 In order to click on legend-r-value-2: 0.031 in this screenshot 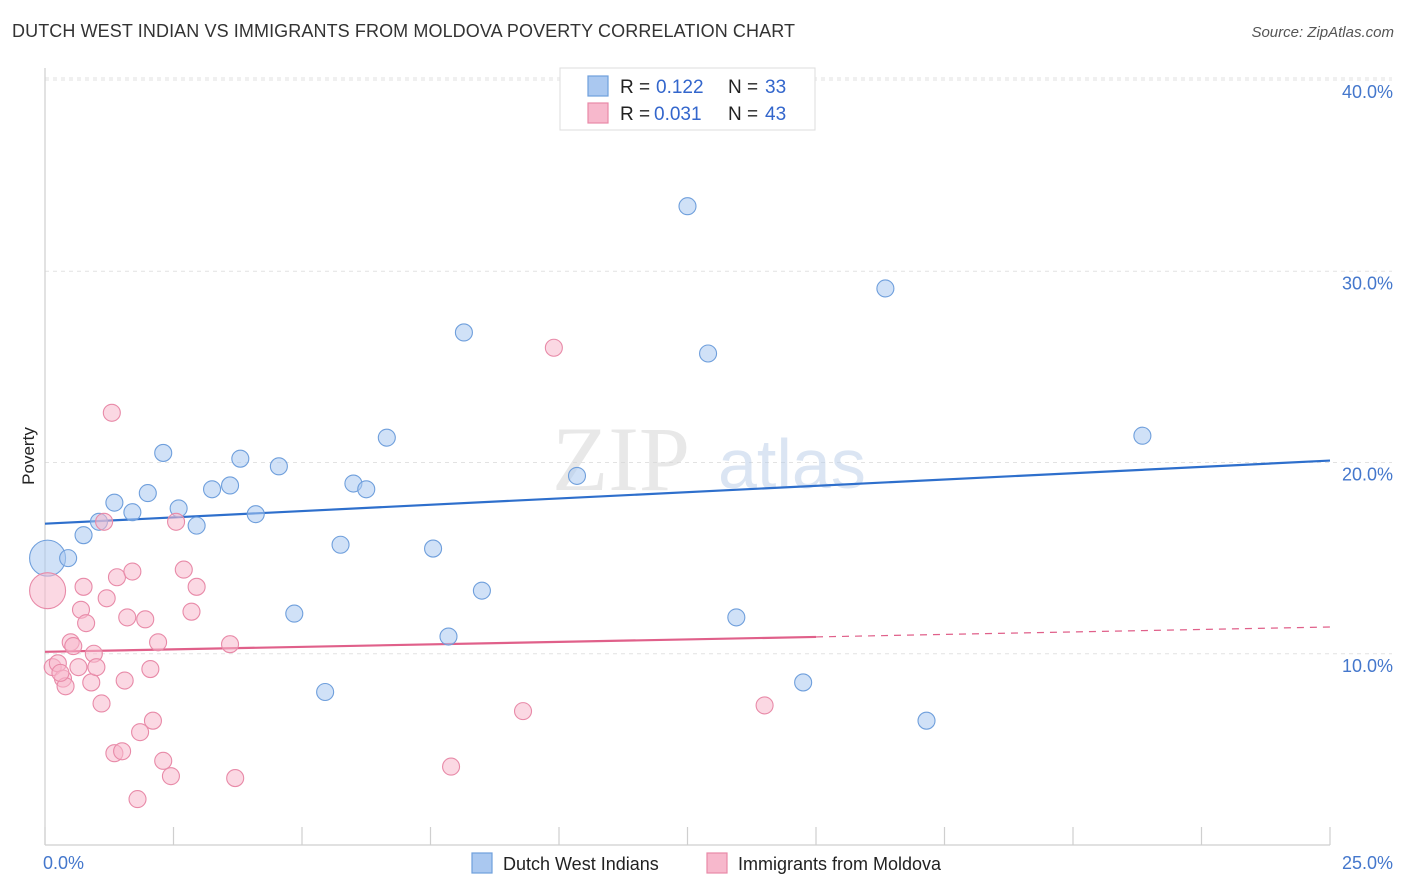, I will do `click(678, 114)`.